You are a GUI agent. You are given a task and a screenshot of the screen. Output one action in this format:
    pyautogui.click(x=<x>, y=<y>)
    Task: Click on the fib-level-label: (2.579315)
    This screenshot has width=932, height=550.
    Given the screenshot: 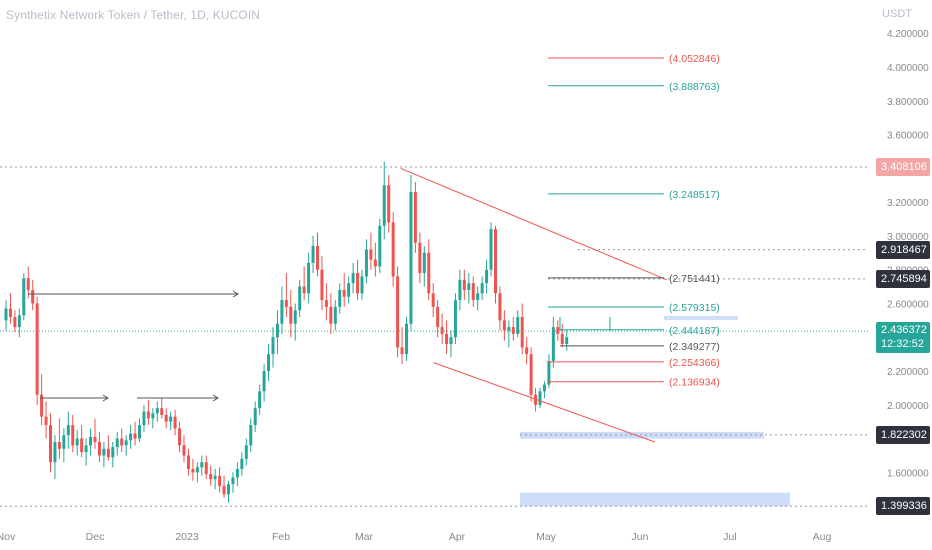 What is the action you would take?
    pyautogui.click(x=694, y=308)
    